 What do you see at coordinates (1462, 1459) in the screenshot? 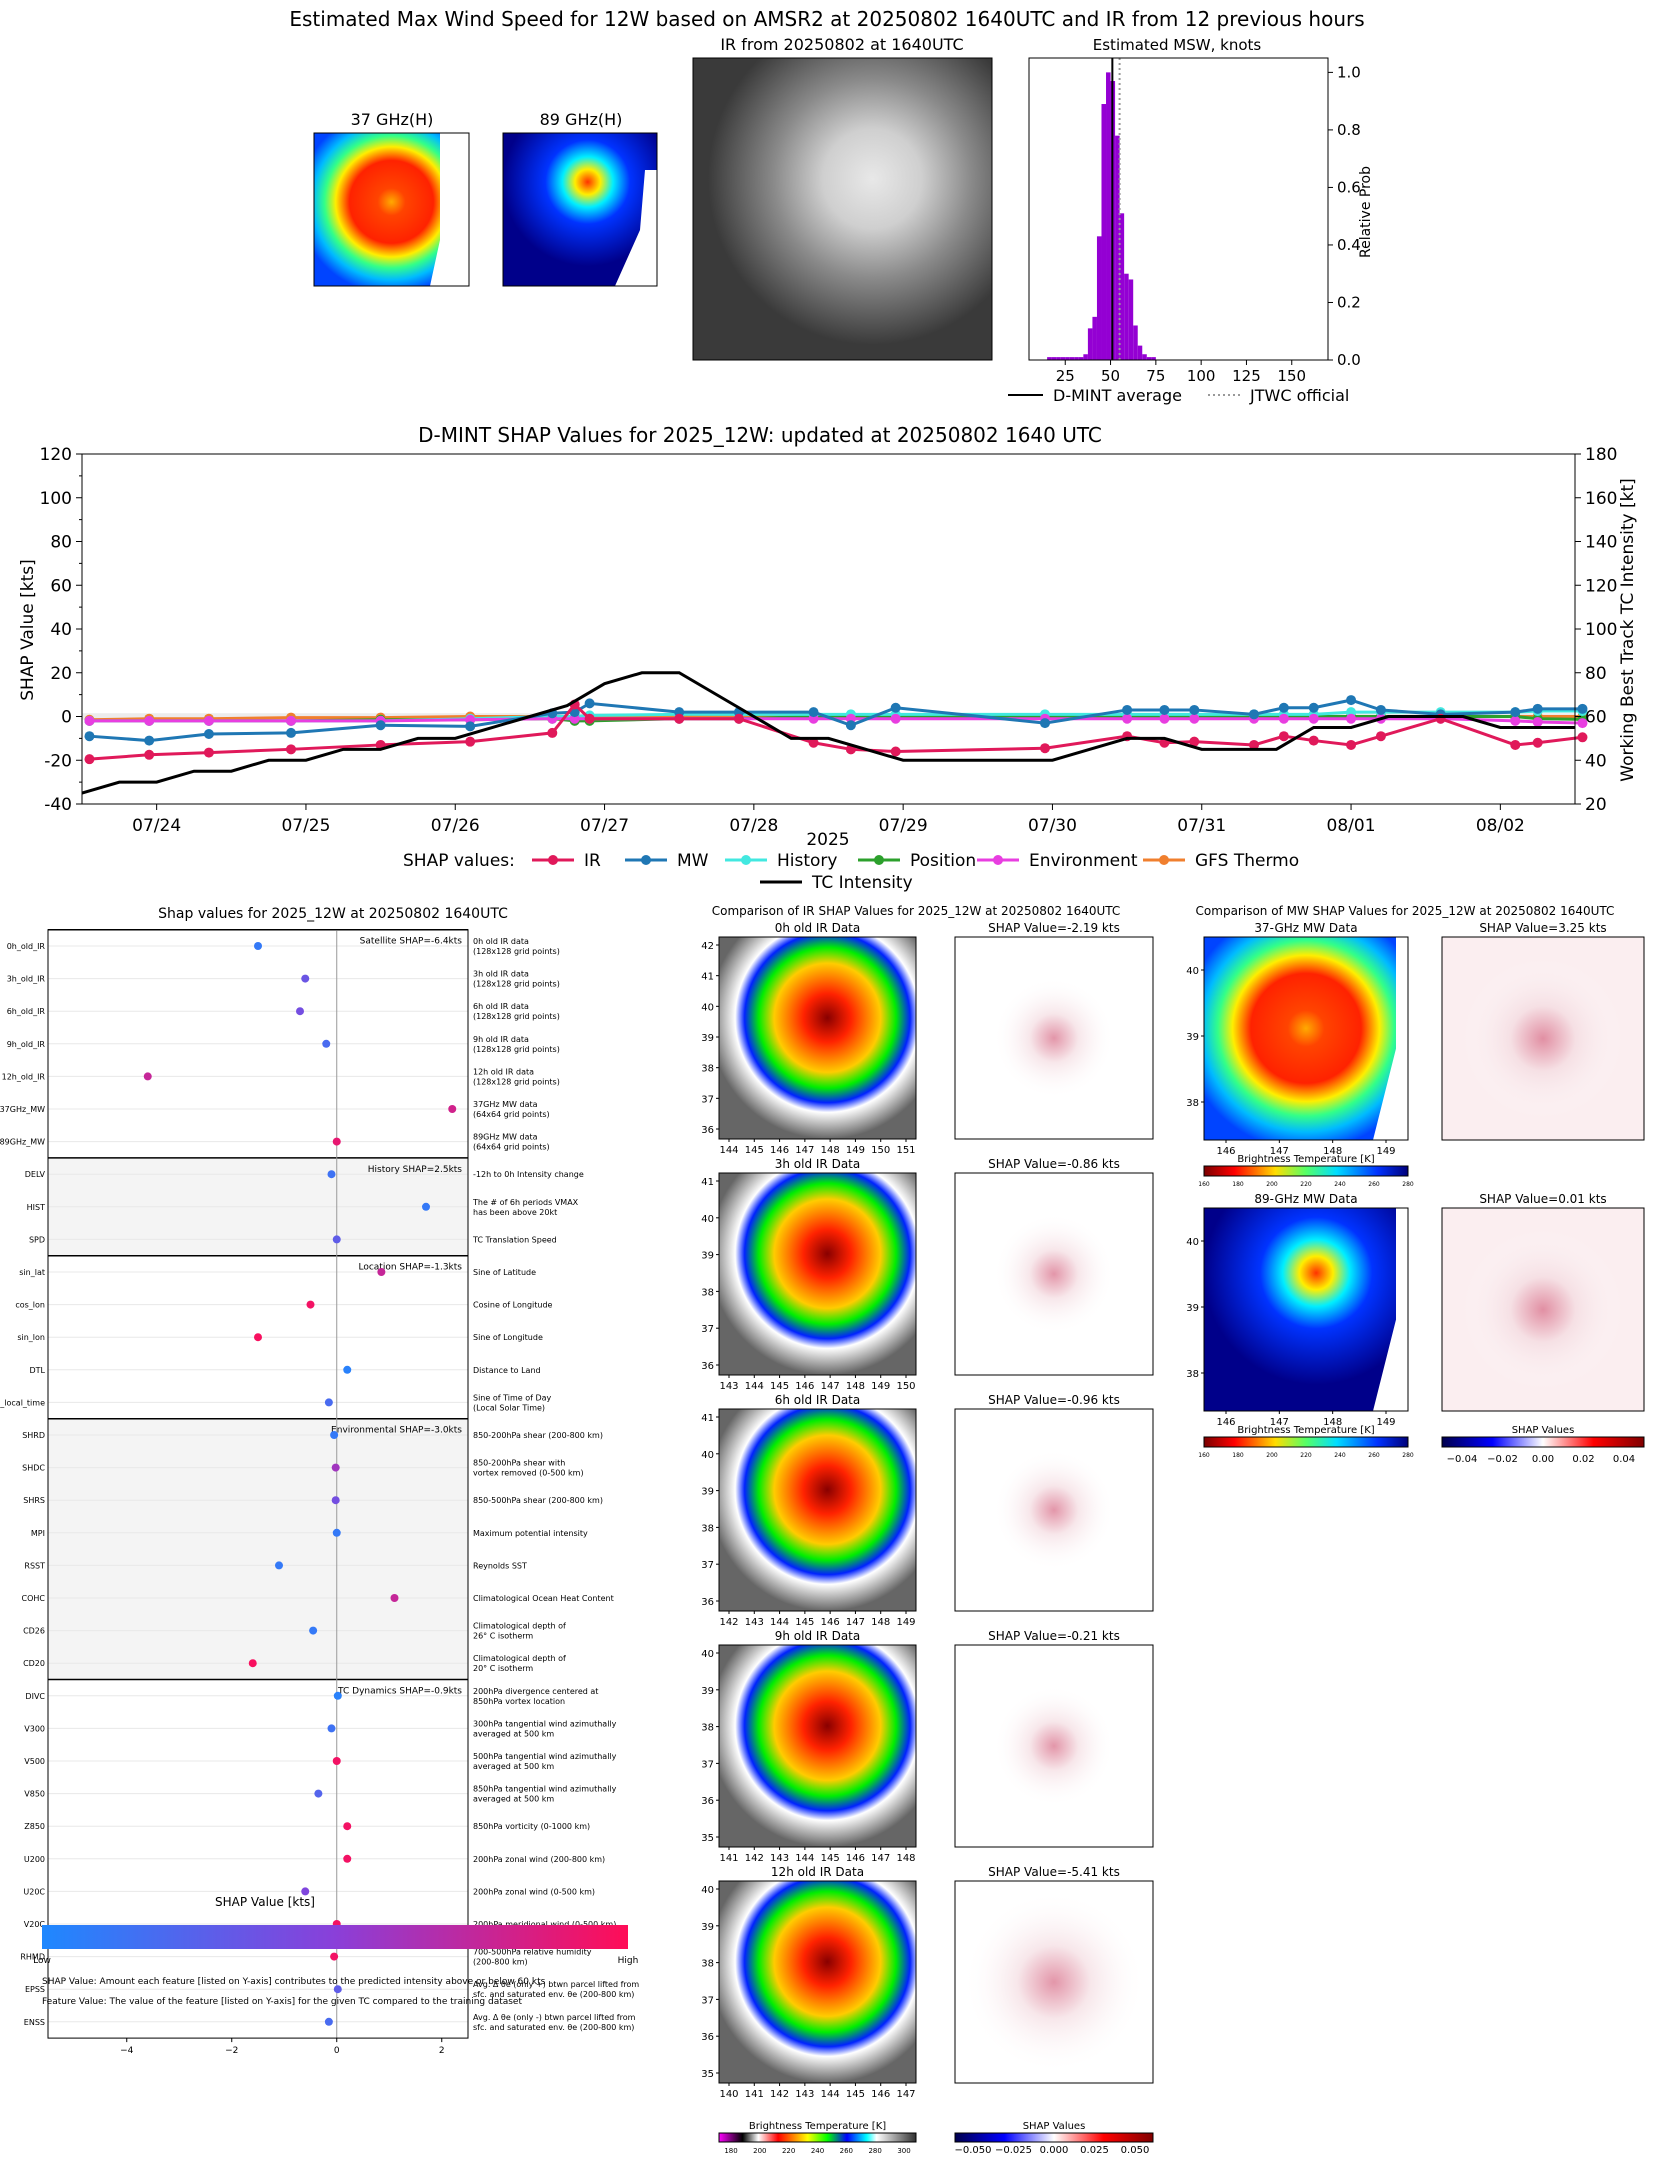
I see `mw-shap-tick: −0.04` at bounding box center [1462, 1459].